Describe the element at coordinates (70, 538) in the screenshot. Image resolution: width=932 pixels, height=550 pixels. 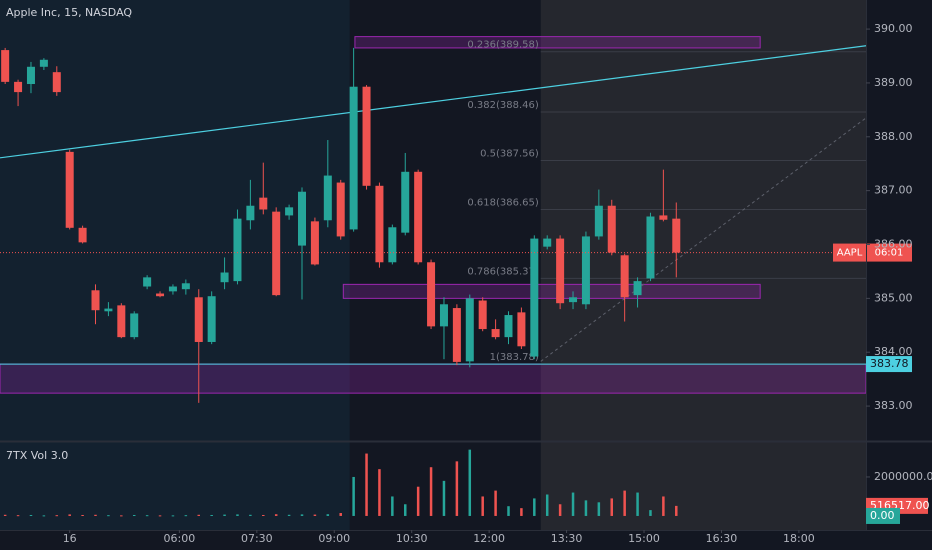
I see `x-tick-label: 16` at that location.